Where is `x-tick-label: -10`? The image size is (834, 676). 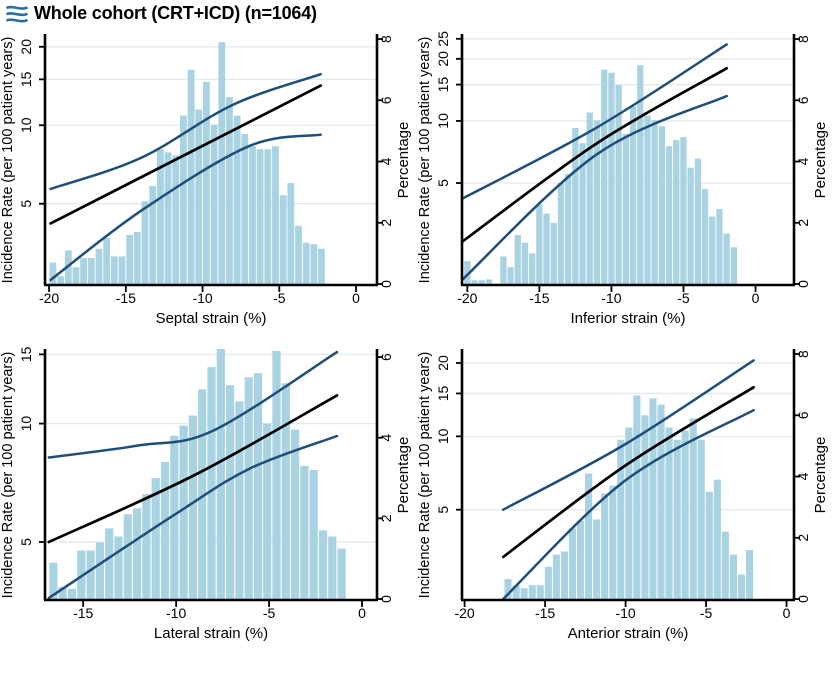 x-tick-label: -10 is located at coordinates (625, 613).